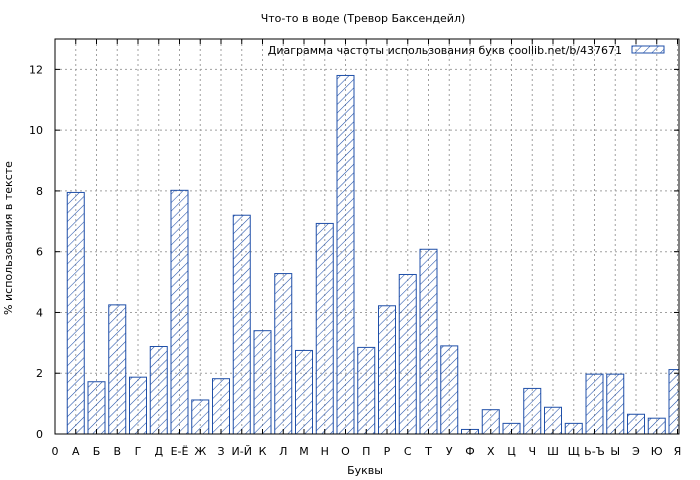  I want to click on y-axis-label: % использования в тексте, so click(8, 238).